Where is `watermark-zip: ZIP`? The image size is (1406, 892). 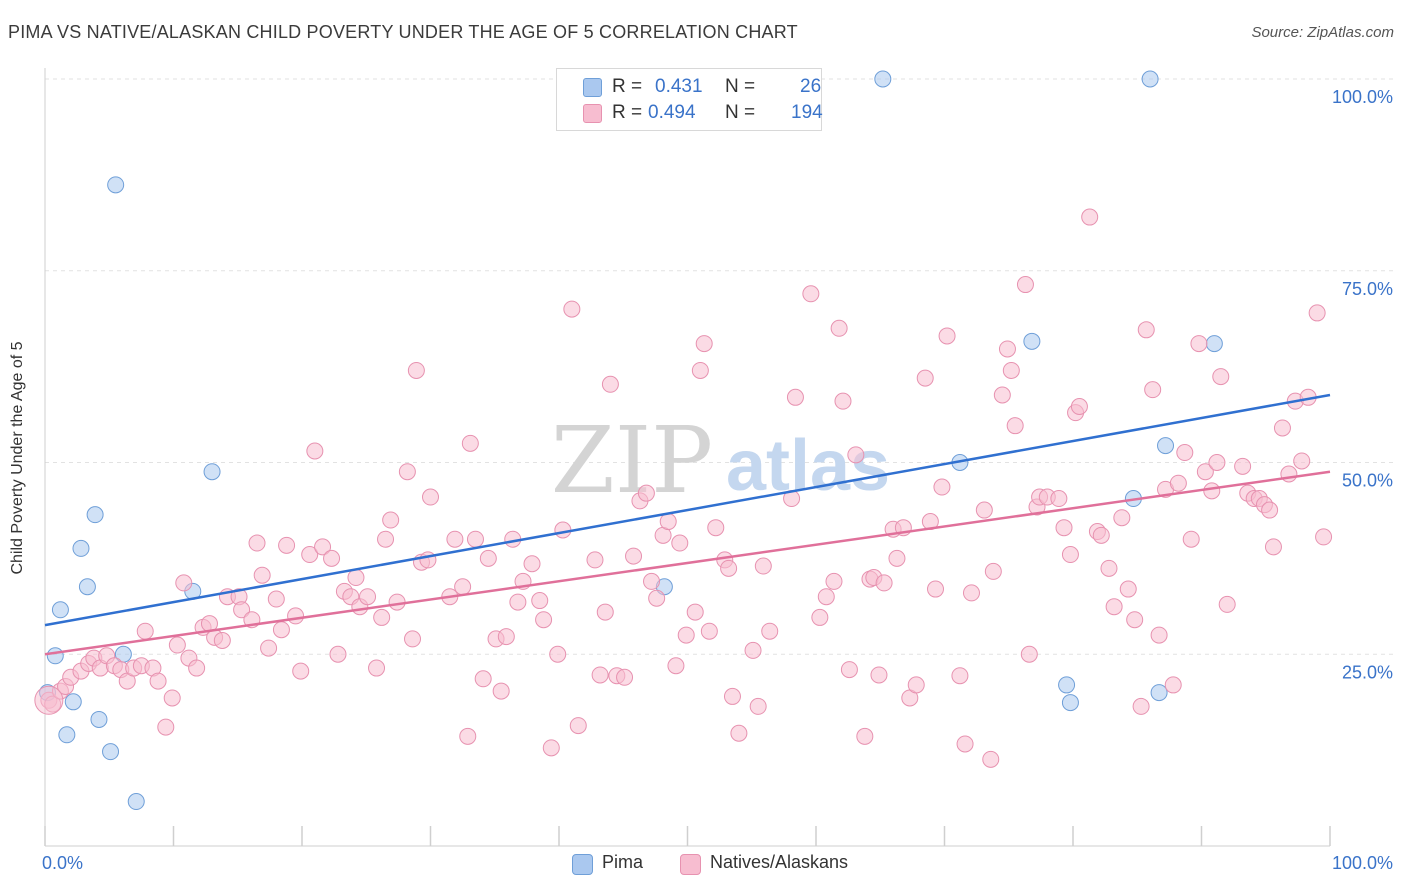
watermark-zip: ZIP is located at coordinates (632, 460).